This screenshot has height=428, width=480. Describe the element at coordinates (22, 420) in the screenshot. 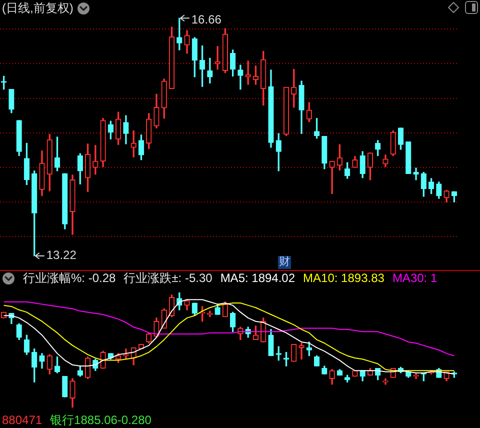

I see `text: 880471` at that location.